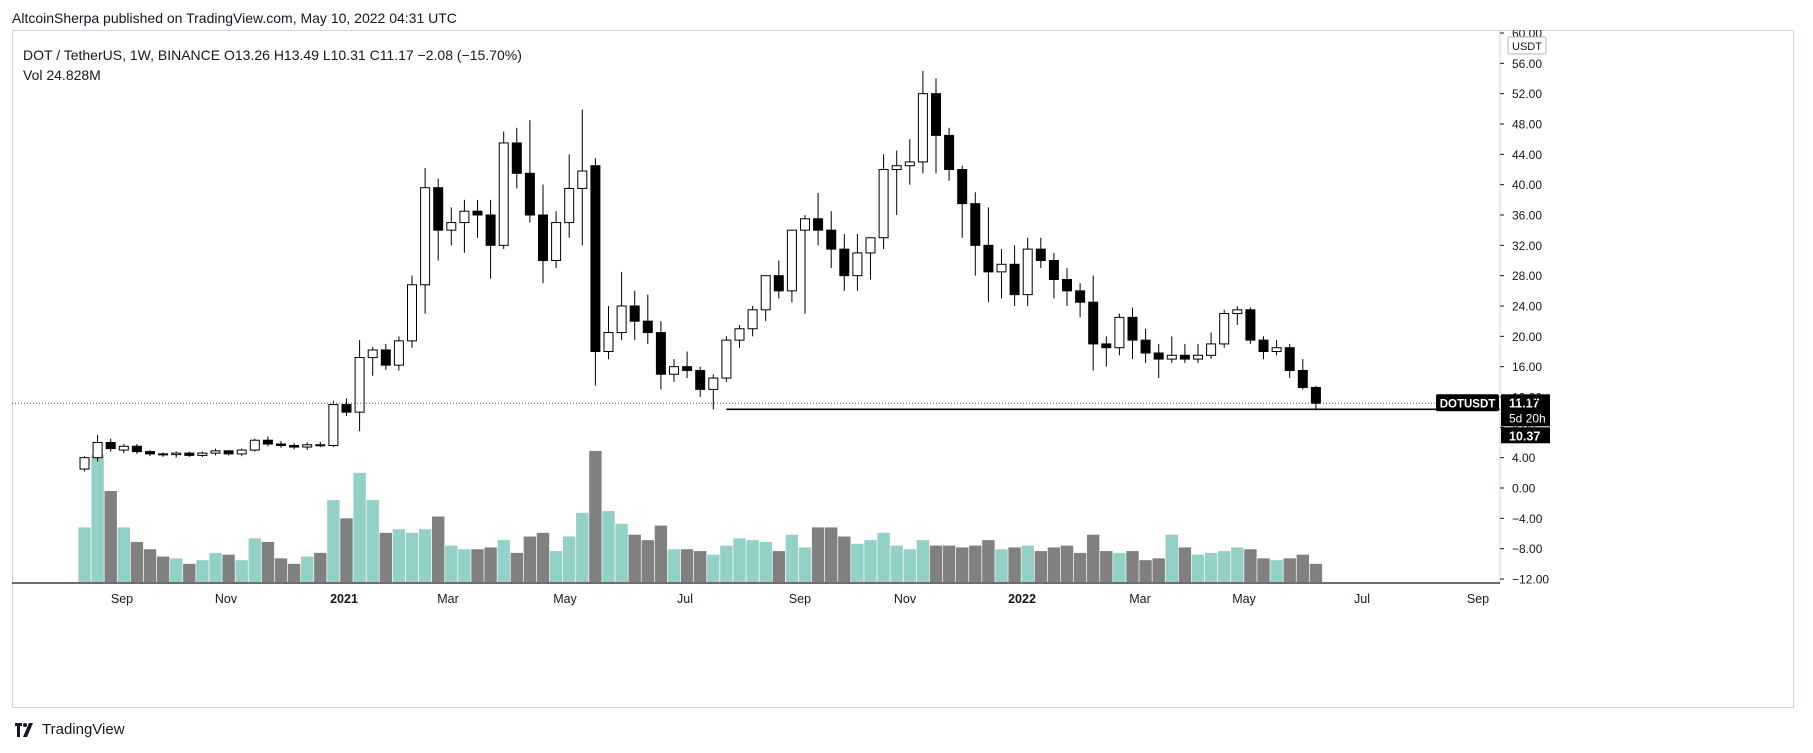  I want to click on legend-vol-label: Vol, so click(33, 75).